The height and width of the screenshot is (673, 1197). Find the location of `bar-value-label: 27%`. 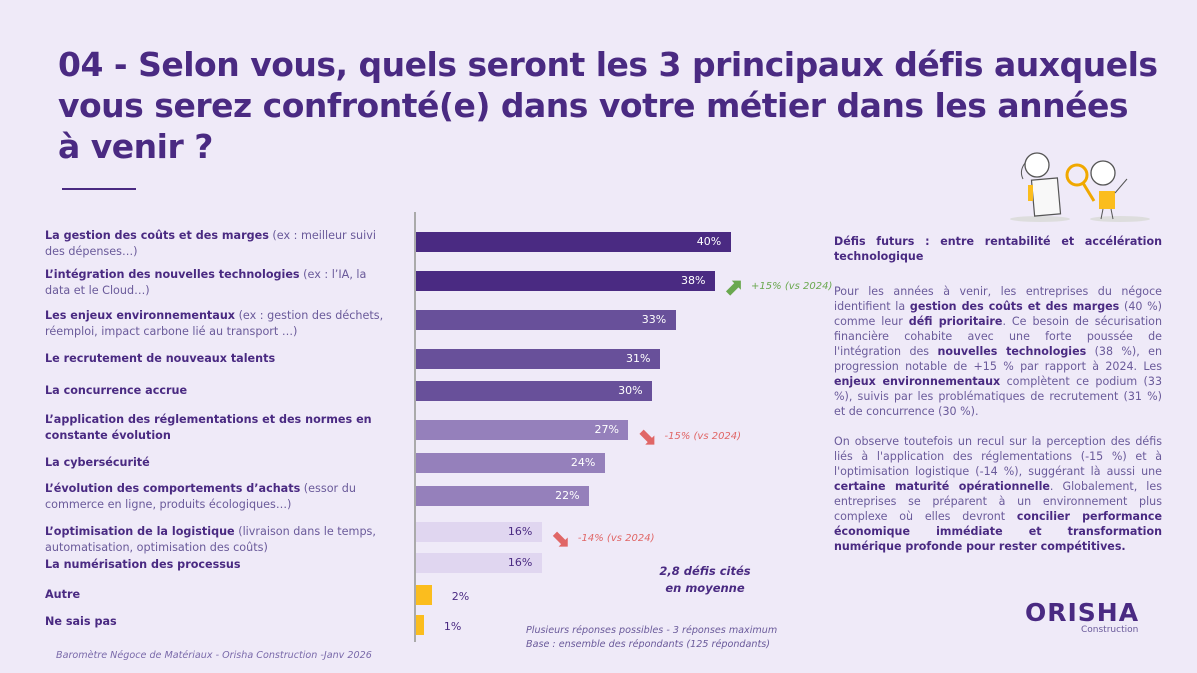

bar-value-label: 27% is located at coordinates (606, 429).